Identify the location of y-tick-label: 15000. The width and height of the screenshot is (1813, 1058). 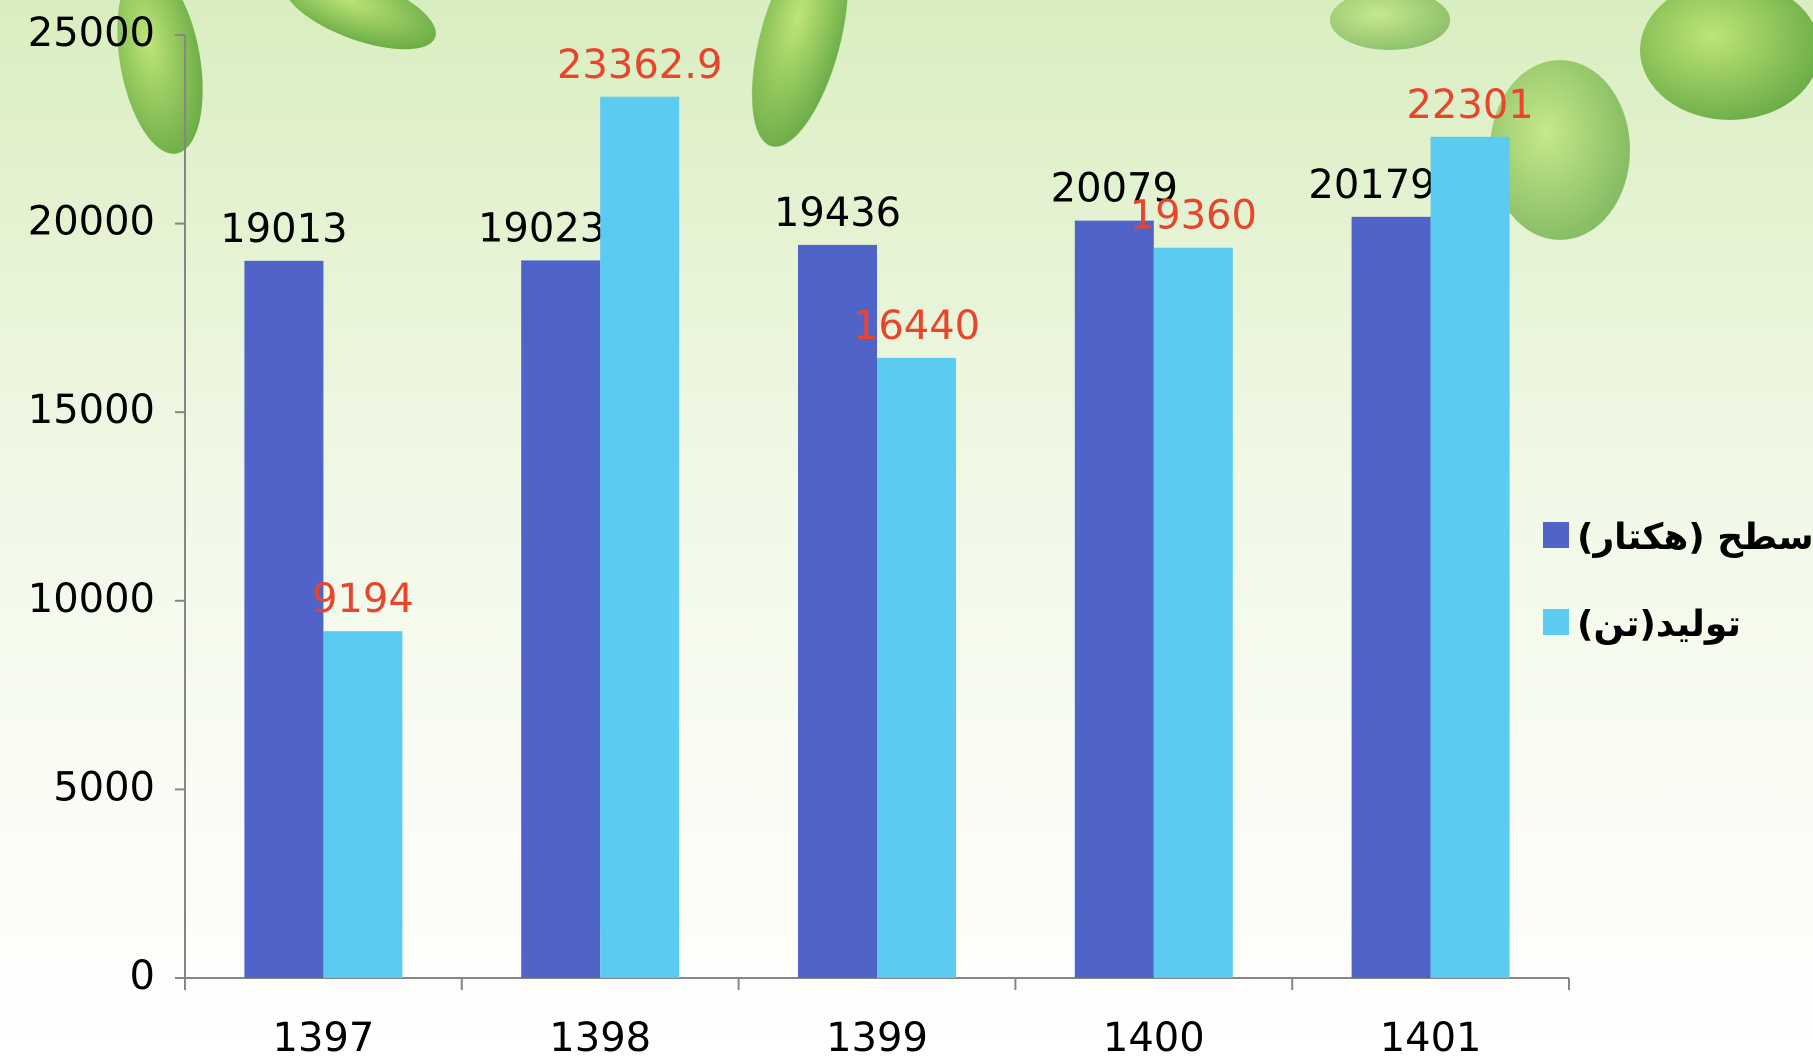
(91, 410).